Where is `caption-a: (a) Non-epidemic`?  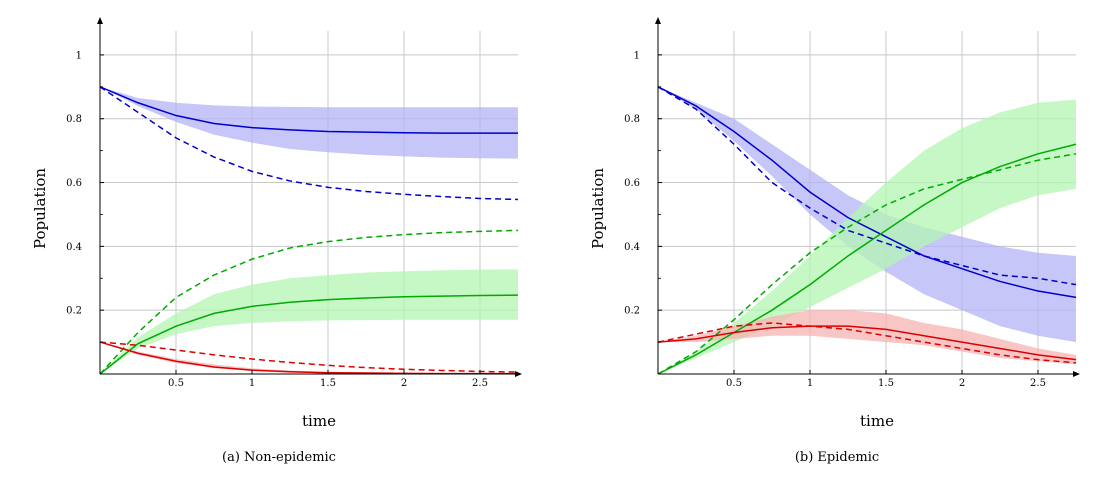
caption-a: (a) Non-epidemic is located at coordinates (279, 457).